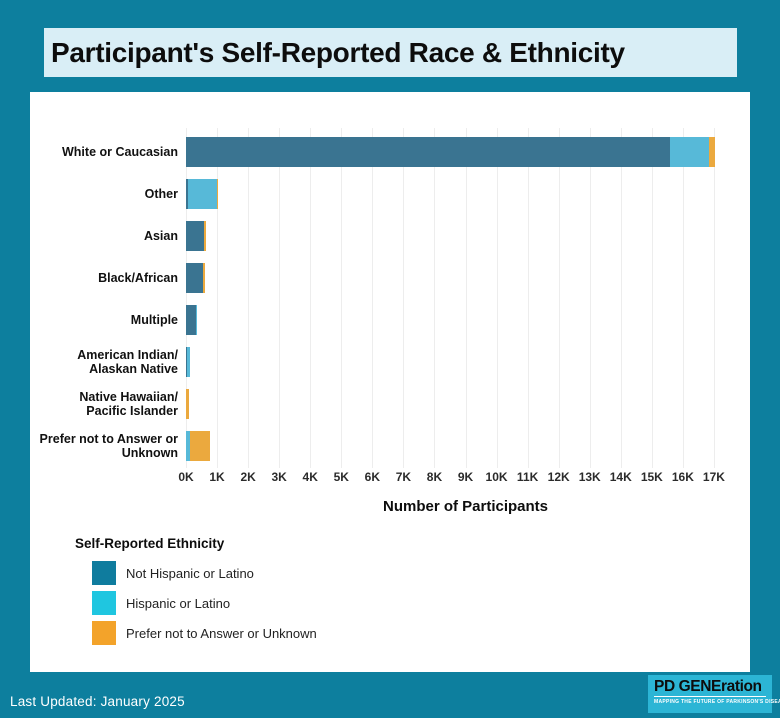  Describe the element at coordinates (97, 701) in the screenshot. I see `last-updated-text: Last Updated: January 2025` at that location.